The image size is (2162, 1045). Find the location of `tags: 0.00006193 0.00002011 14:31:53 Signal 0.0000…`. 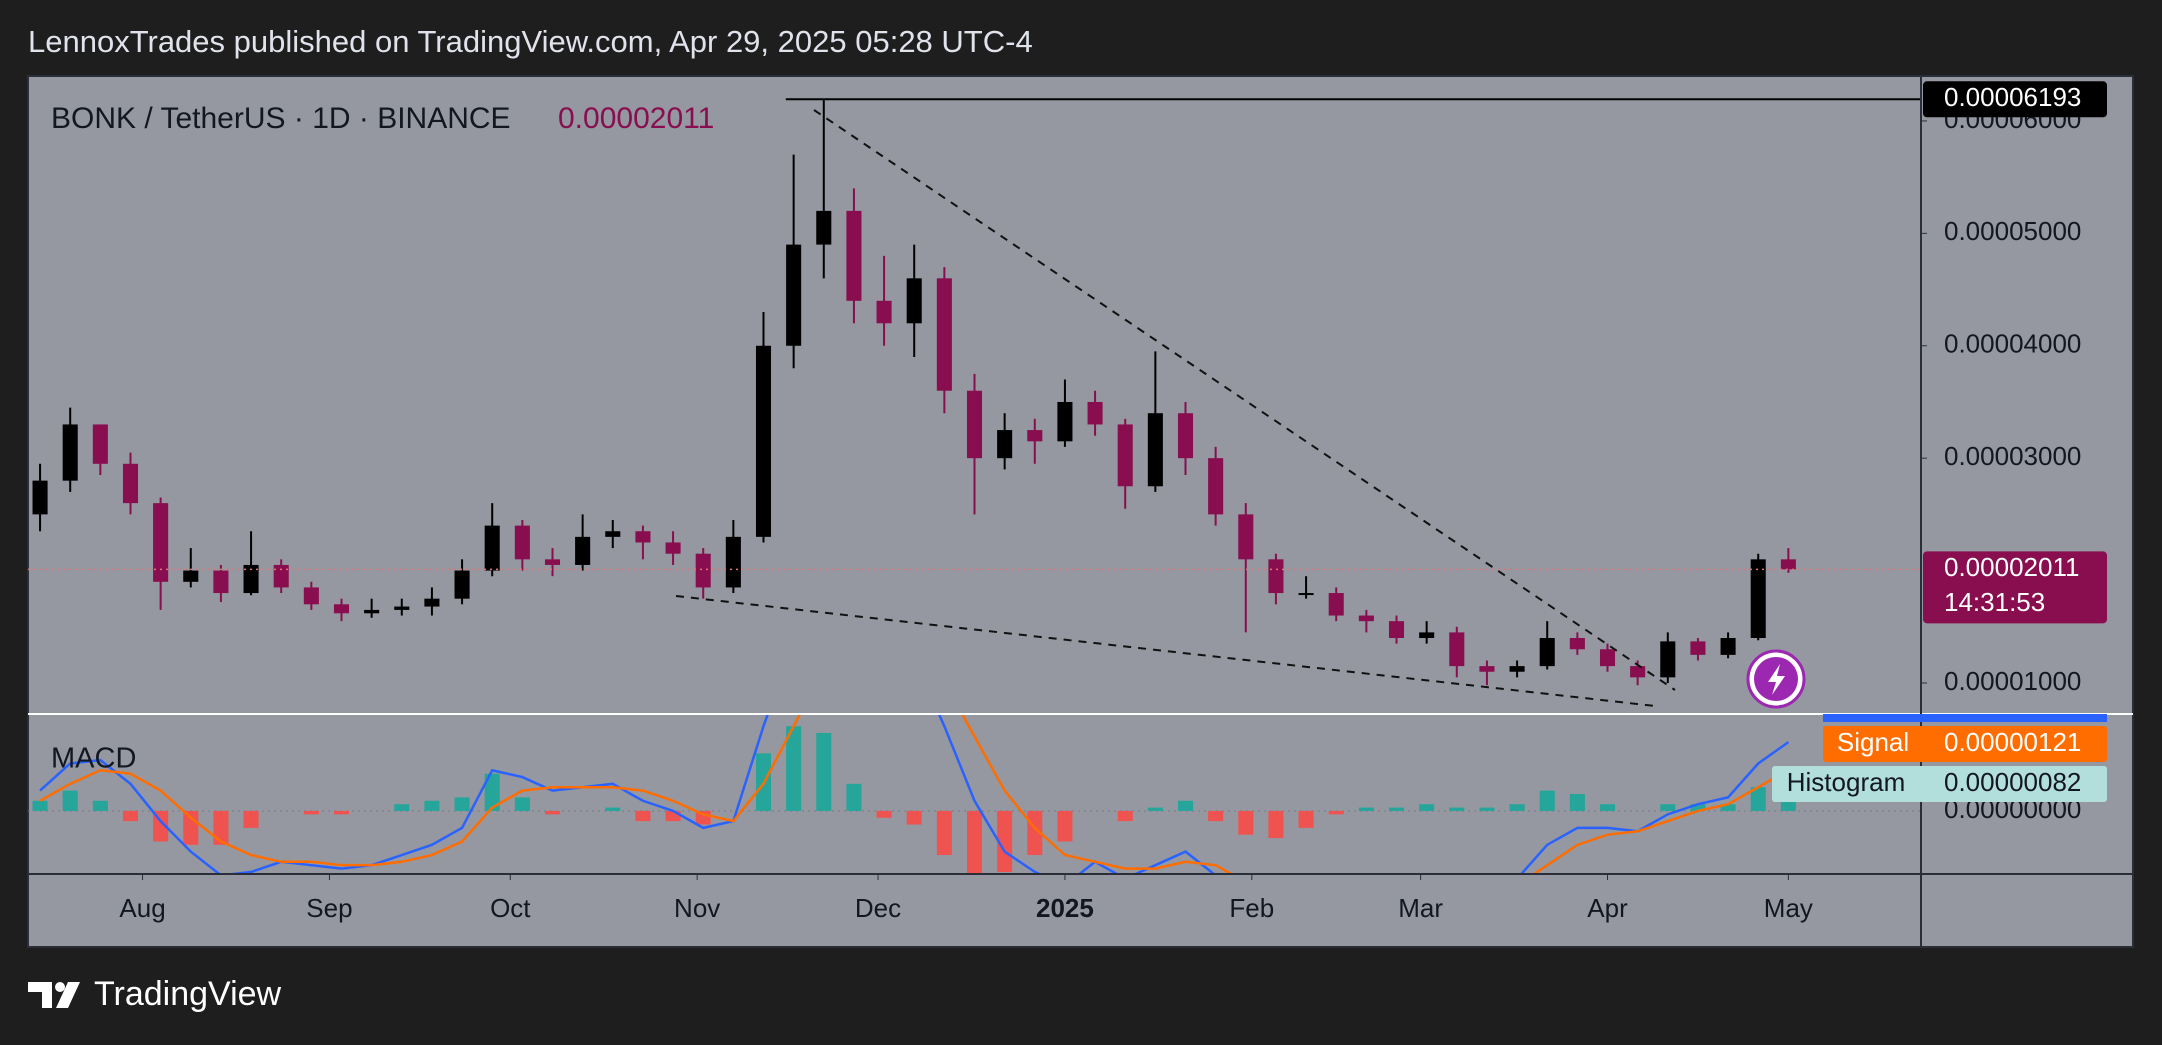

tags: 0.00006193 0.00002011 14:31:53 Signal 0.0000… is located at coordinates (1939, 441).